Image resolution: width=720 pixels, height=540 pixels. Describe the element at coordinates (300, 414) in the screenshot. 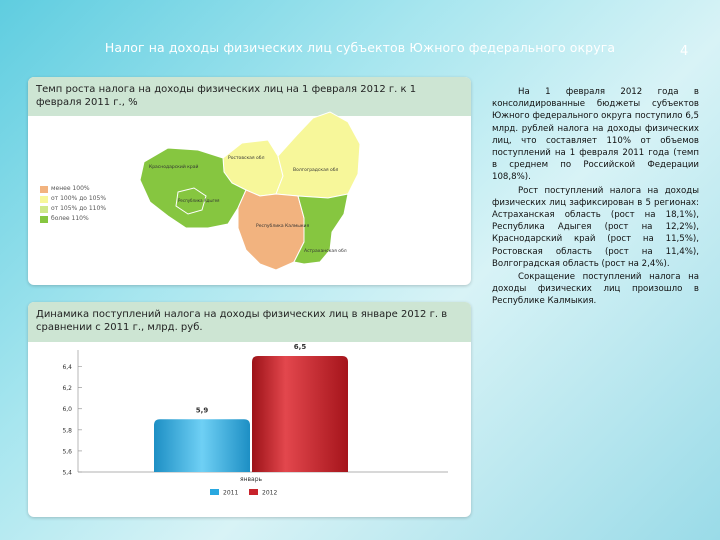

I see `bar-2012` at that location.